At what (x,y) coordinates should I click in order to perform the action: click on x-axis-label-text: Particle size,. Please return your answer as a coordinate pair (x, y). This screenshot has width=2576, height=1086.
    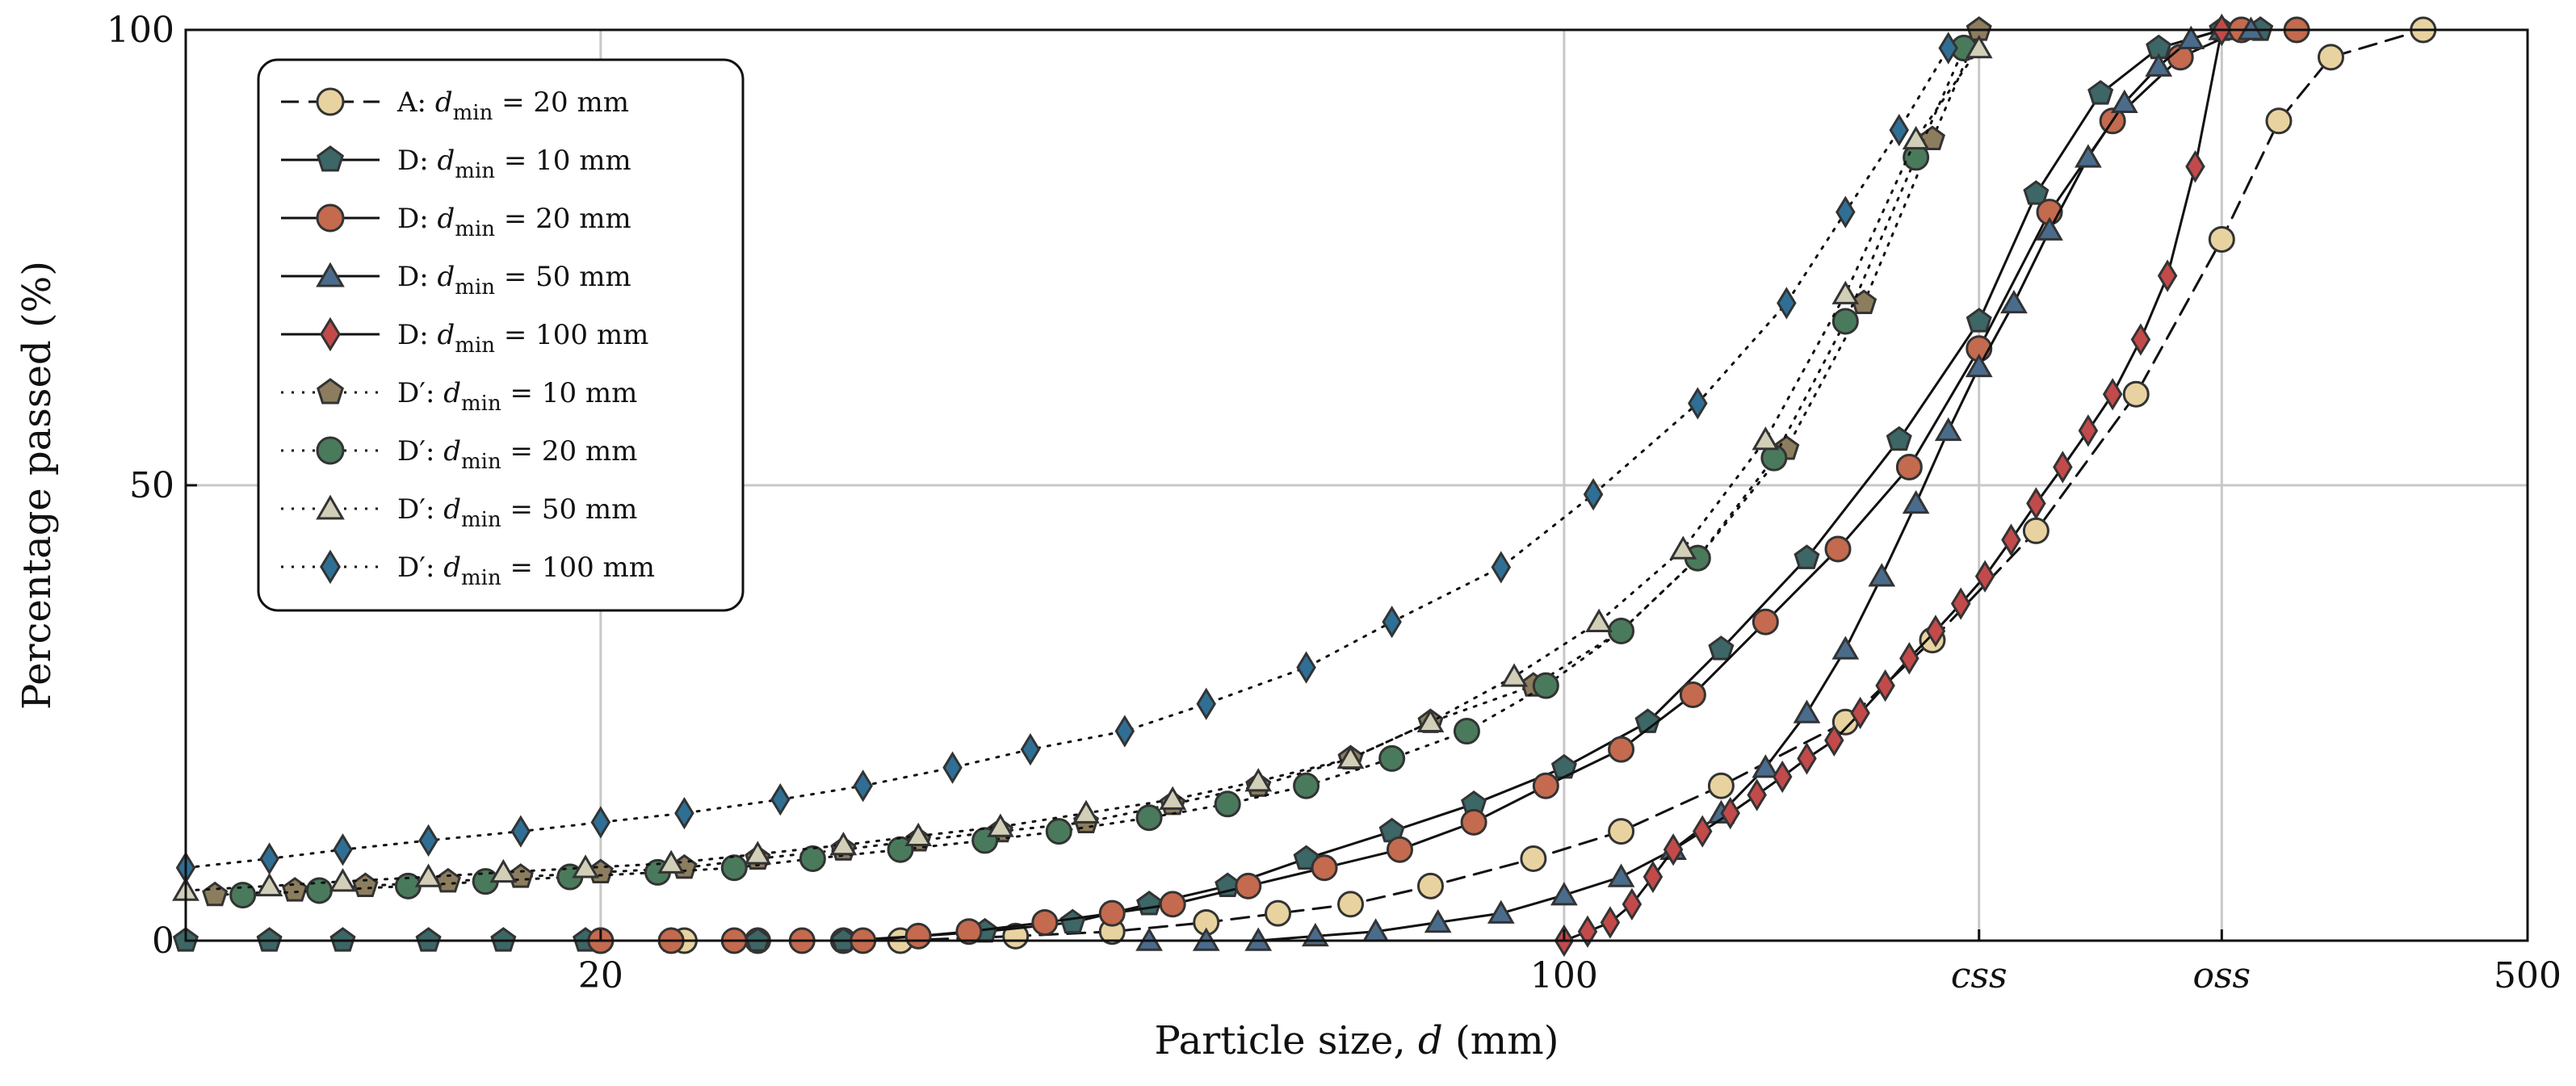
    Looking at the image, I should click on (1286, 1040).